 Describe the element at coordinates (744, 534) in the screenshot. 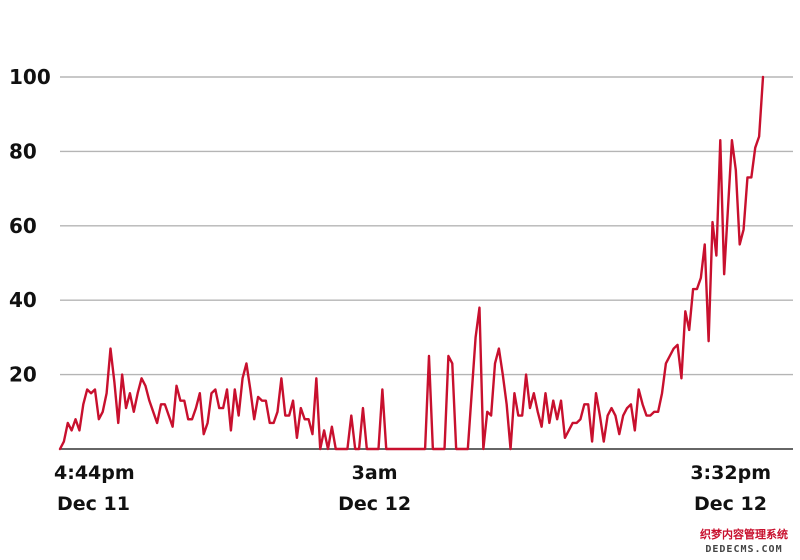

I see `watermark-line1: 织梦内容管理系统` at that location.